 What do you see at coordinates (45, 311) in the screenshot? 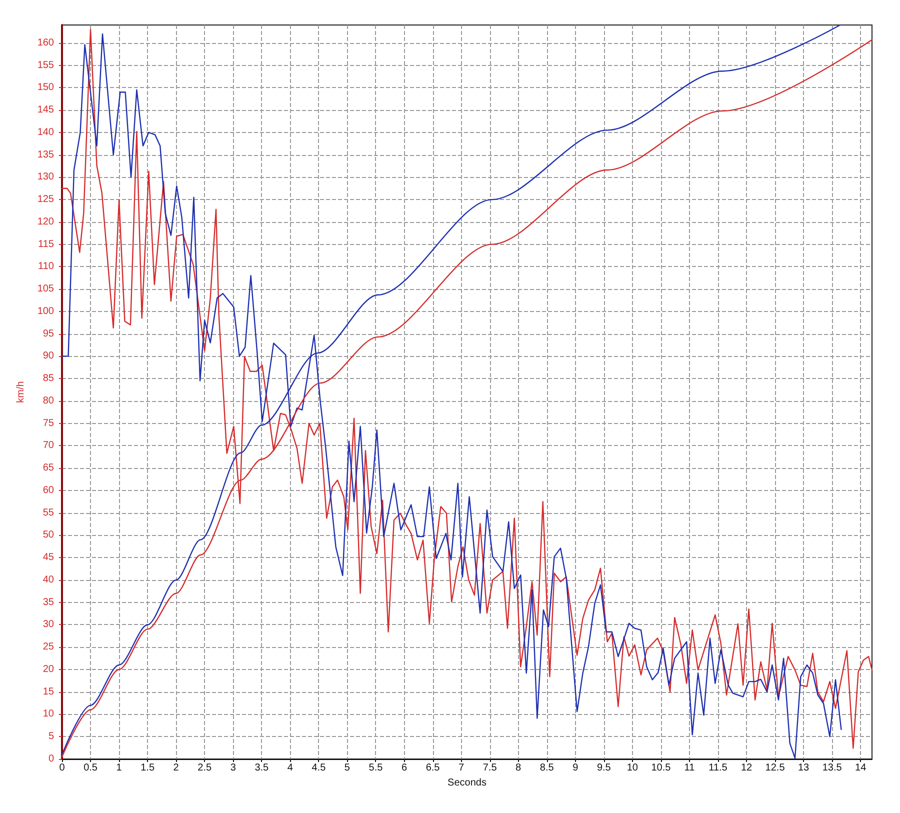
I see `y-tick-label: 100` at bounding box center [45, 311].